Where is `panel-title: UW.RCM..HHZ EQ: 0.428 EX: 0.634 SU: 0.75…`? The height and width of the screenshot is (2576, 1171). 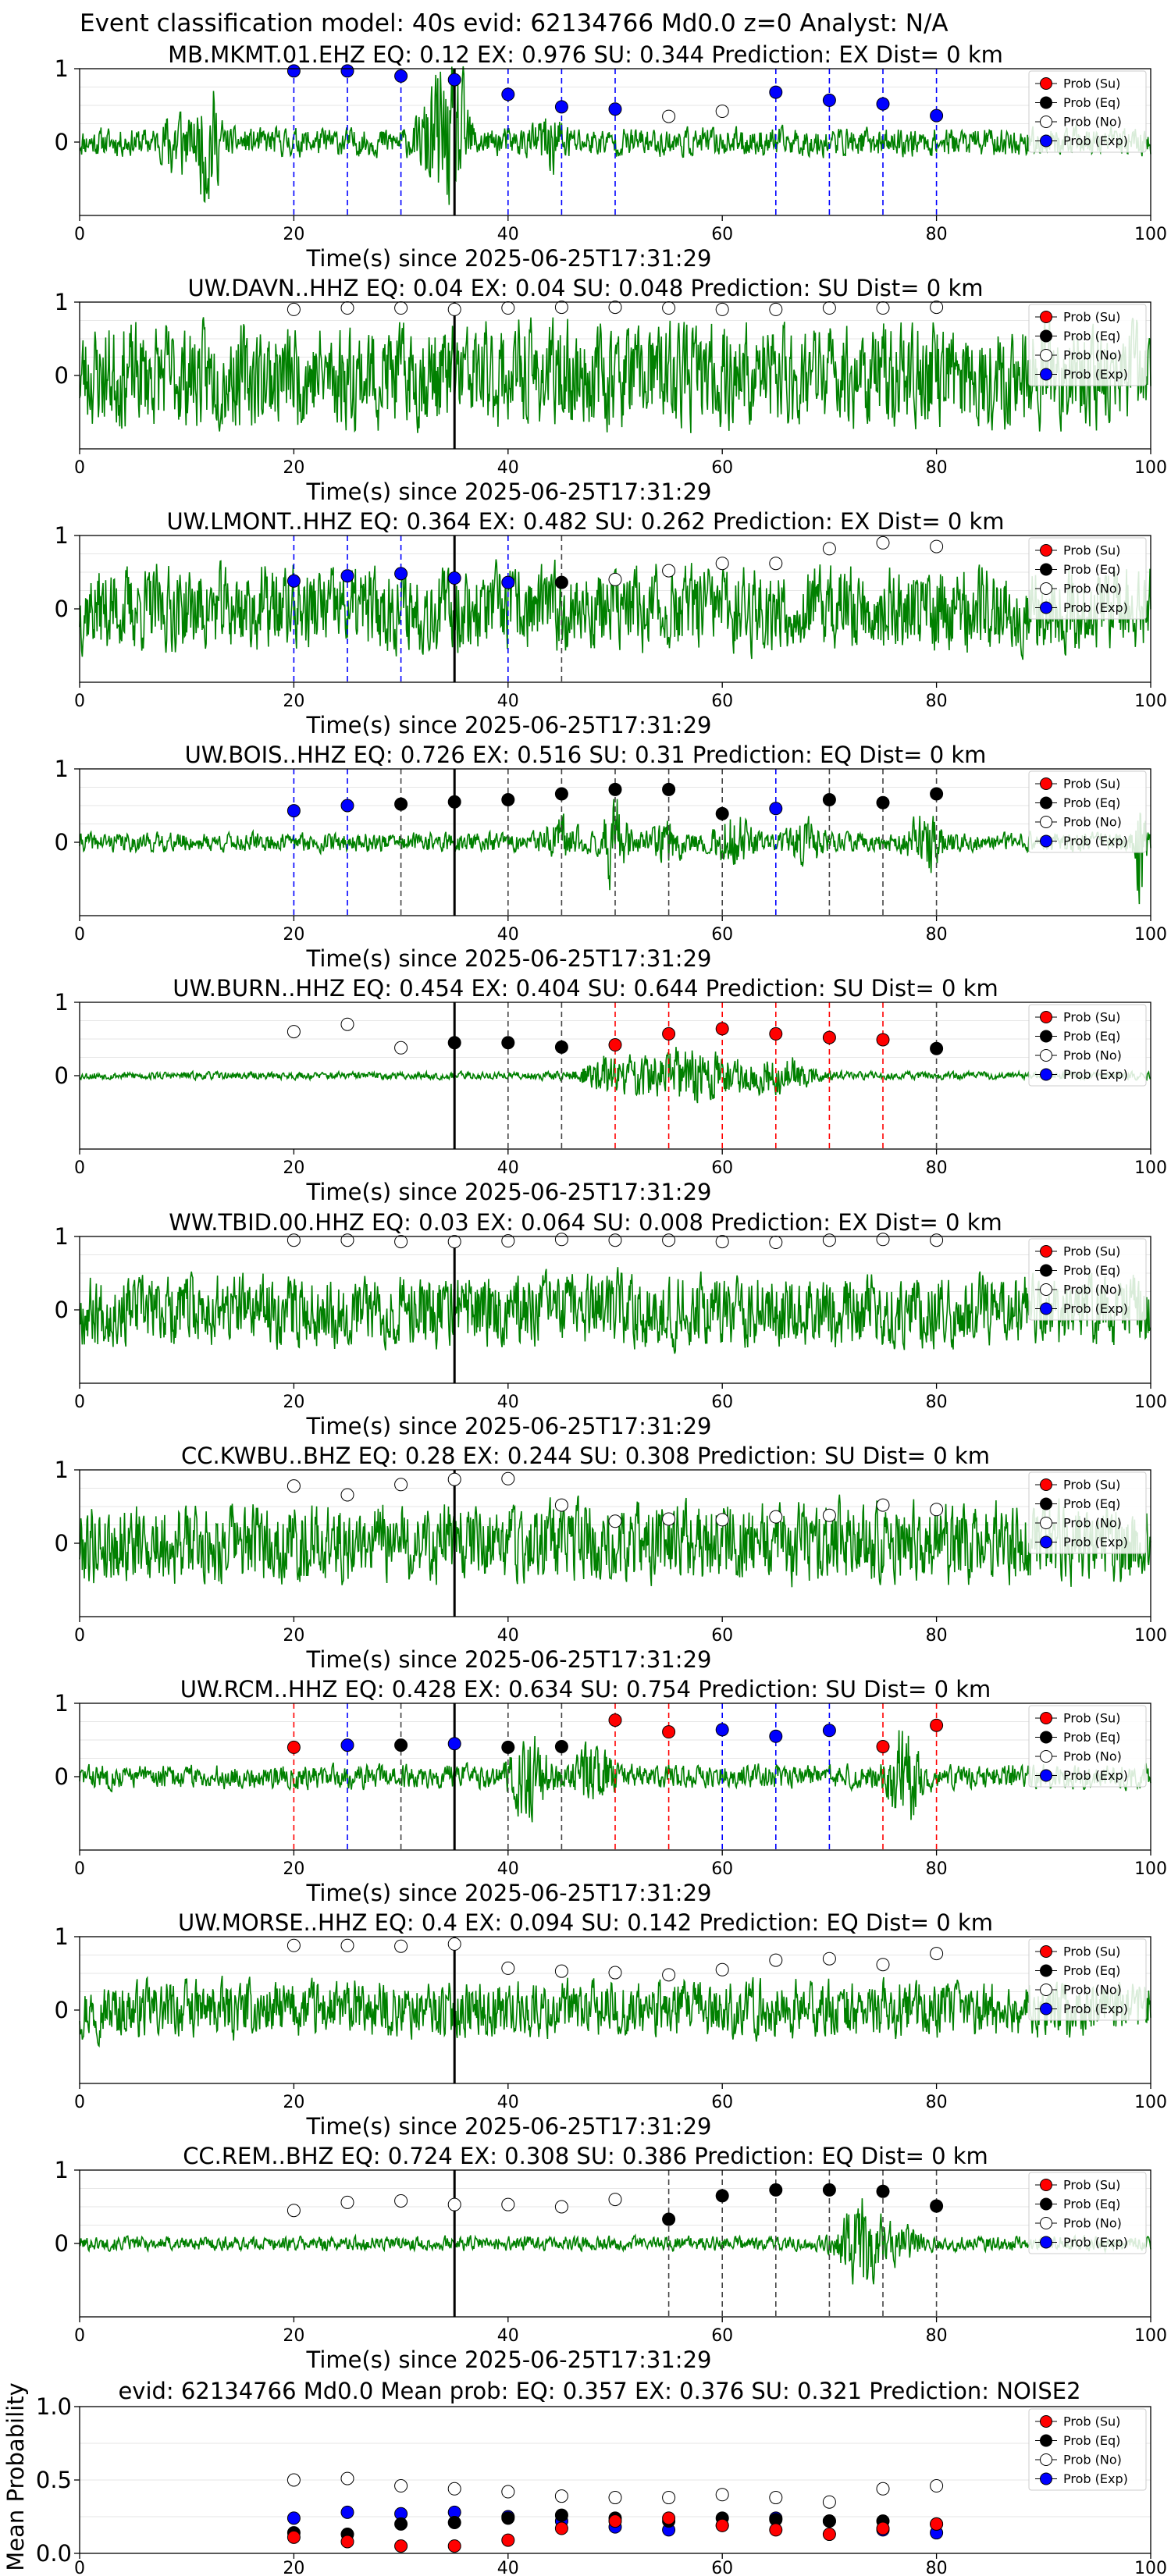
panel-title: UW.RCM..HHZ EQ: 0.428 EX: 0.634 SU: 0.75… is located at coordinates (585, 1689).